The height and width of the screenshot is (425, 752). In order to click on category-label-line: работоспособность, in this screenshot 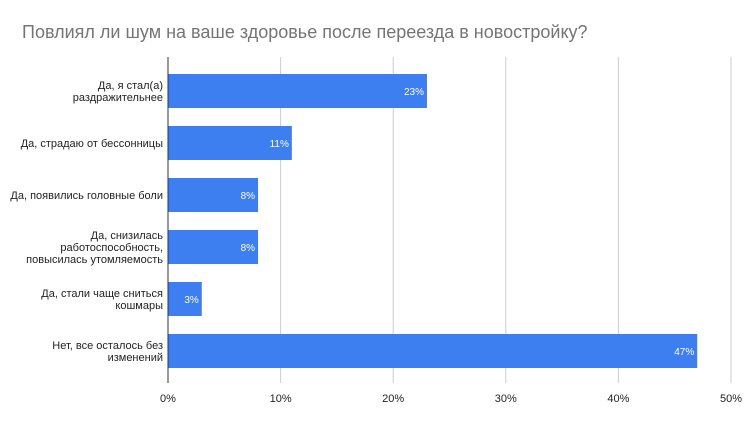, I will do `click(111, 248)`.